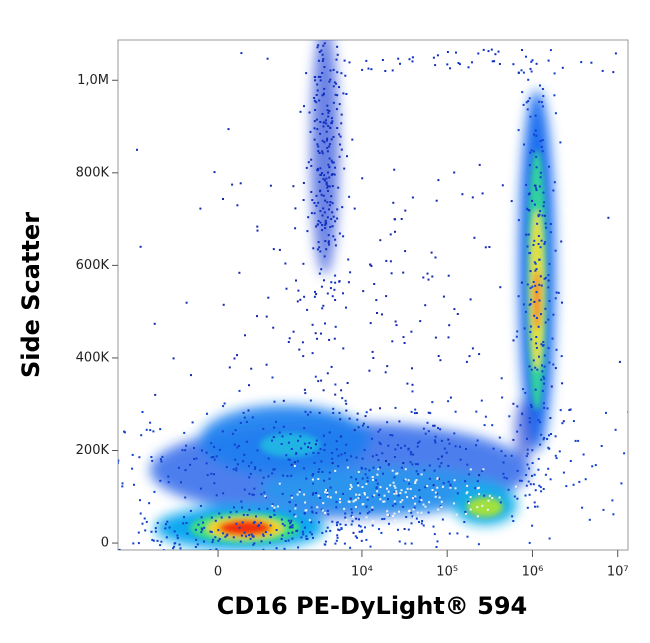 Image resolution: width=650 pixels, height=643 pixels. I want to click on x-tick-label: 10⁴, so click(362, 572).